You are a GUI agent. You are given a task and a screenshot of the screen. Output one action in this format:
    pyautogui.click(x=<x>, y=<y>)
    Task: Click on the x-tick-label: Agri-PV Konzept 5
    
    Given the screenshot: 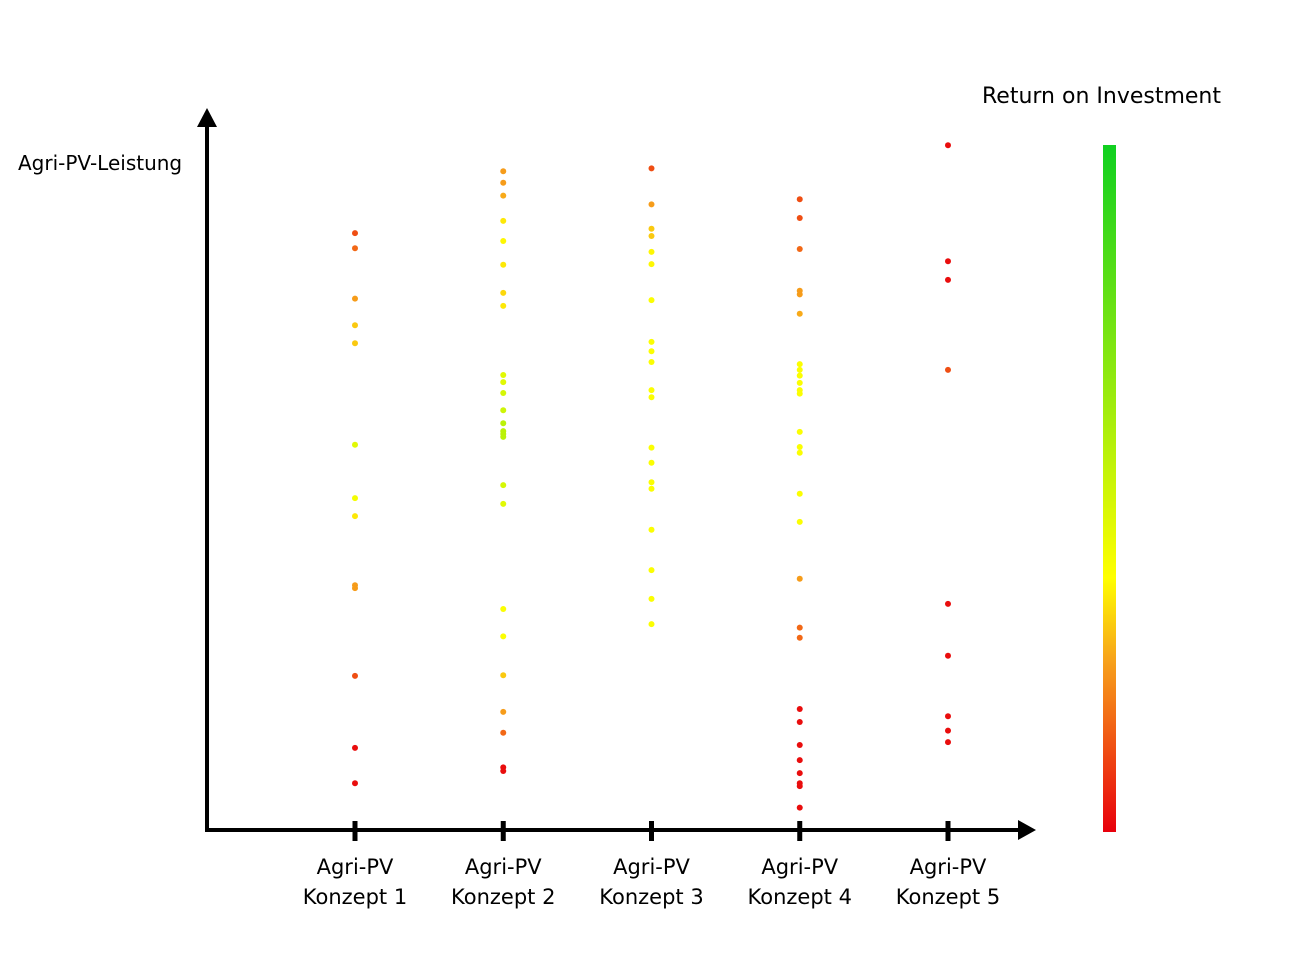 What is the action you would take?
    pyautogui.click(x=948, y=882)
    